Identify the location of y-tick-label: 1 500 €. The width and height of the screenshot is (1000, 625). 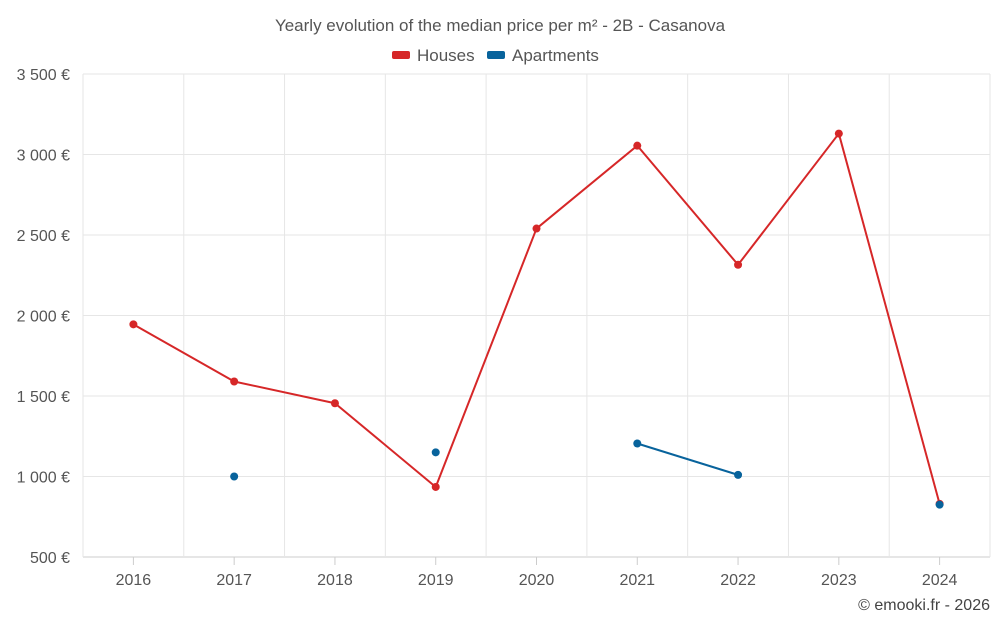
(43, 397).